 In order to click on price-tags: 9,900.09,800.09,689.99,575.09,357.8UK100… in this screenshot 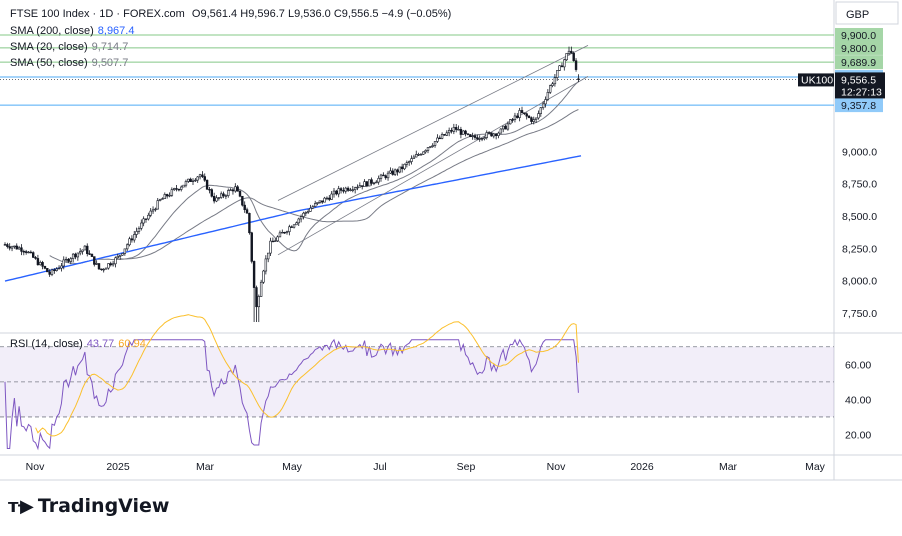, I will do `click(841, 70)`.